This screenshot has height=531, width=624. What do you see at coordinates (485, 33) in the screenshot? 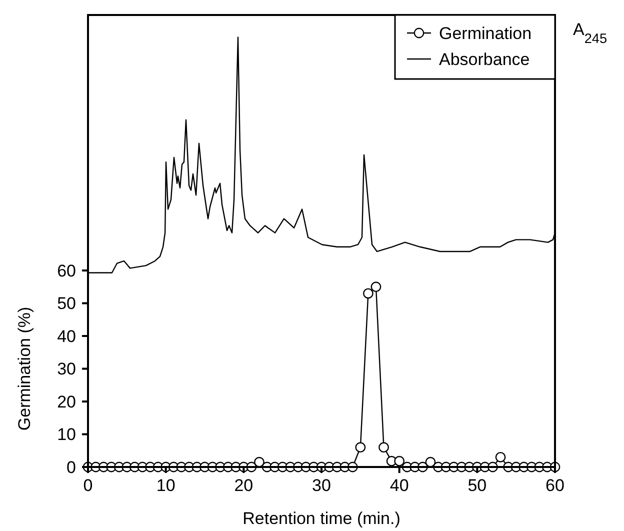
I see `legend-label: Germination` at bounding box center [485, 33].